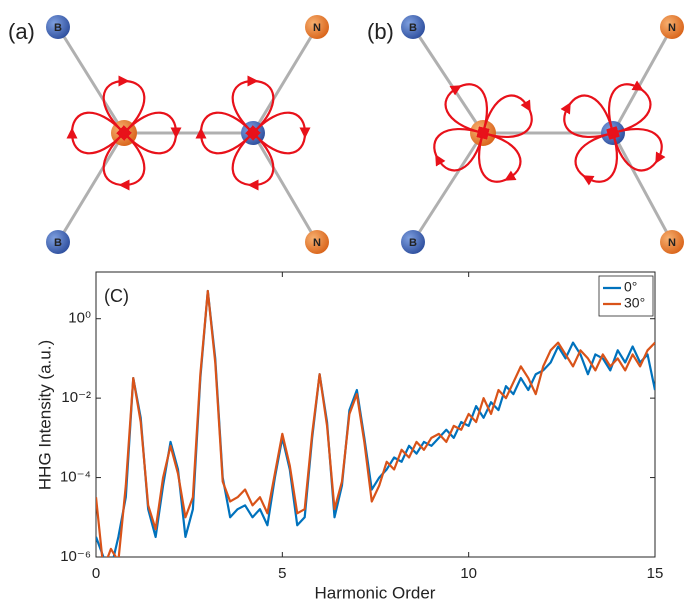  What do you see at coordinates (116, 296) in the screenshot?
I see `panel-label: (C)` at bounding box center [116, 296].